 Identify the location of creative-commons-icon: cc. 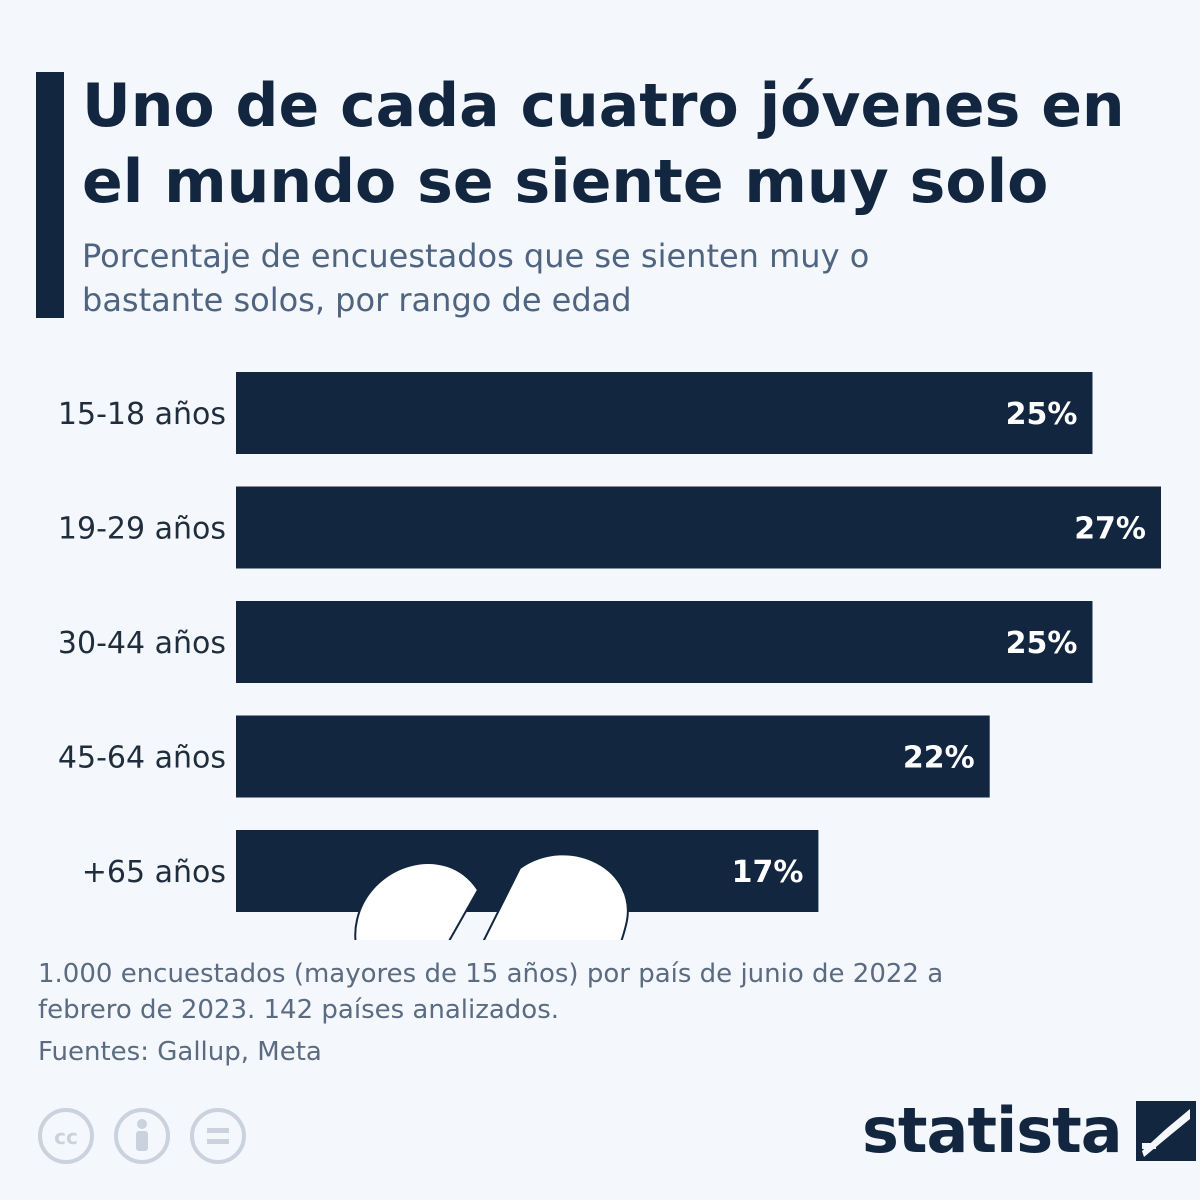
(66, 1136).